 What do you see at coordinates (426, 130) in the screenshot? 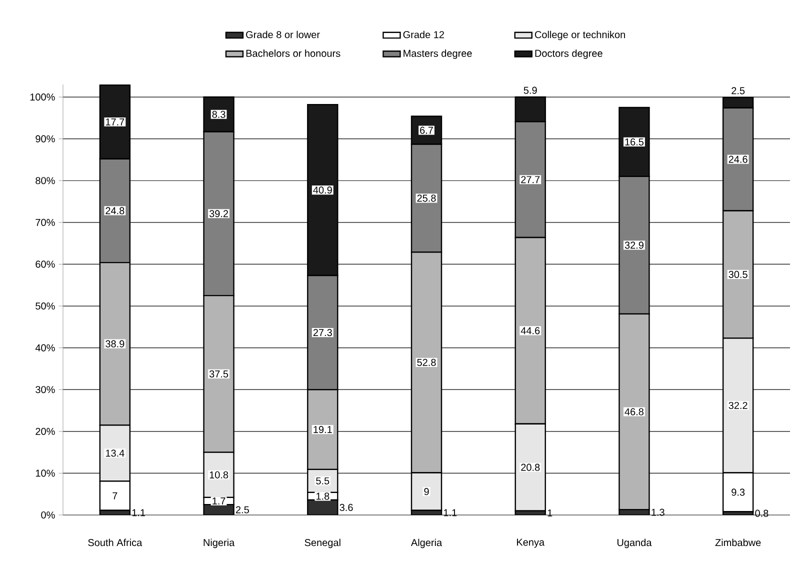
I see `data-label: 6.7` at bounding box center [426, 130].